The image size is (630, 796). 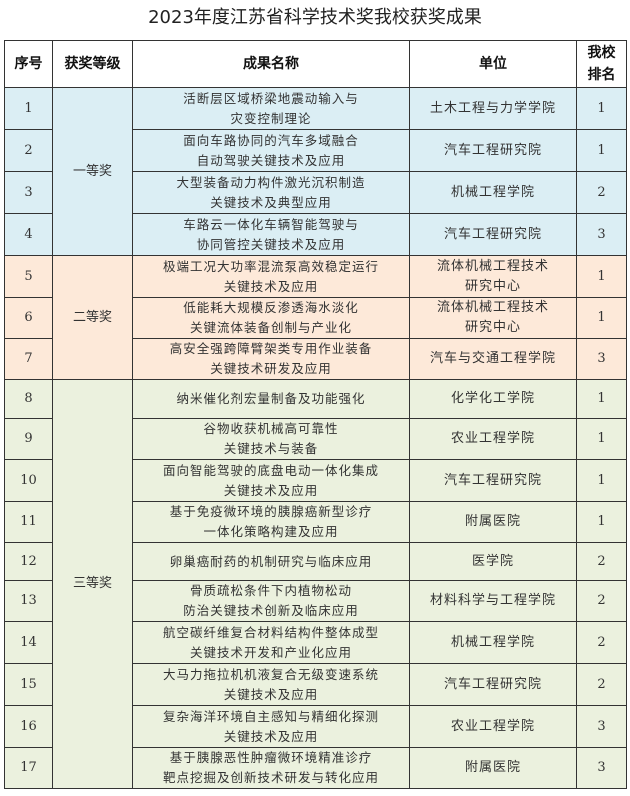 What do you see at coordinates (28, 522) in the screenshot?
I see `row-no: 11` at bounding box center [28, 522].